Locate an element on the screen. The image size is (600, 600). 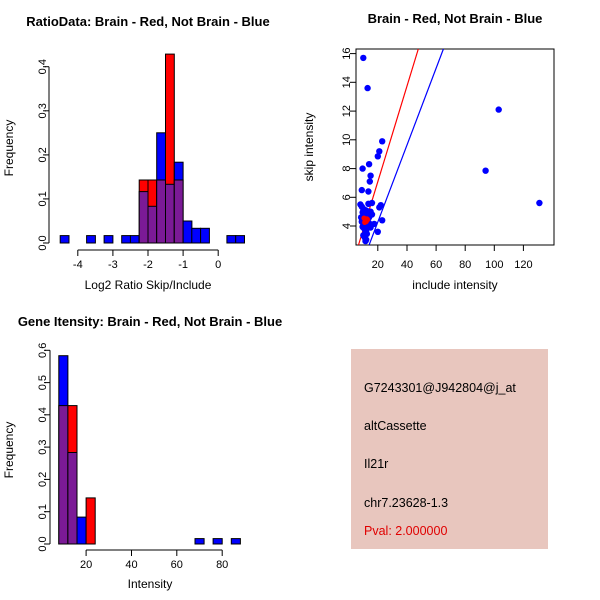
svg-text: 6 is located at coordinates (347, 197).